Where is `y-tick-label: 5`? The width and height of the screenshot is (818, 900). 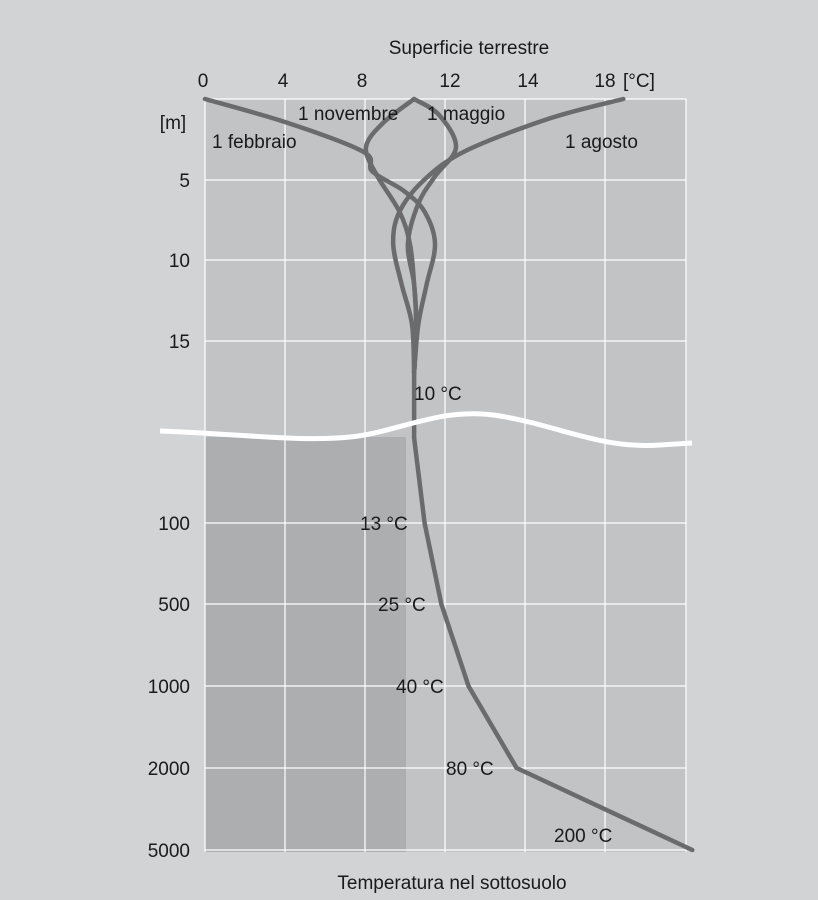 y-tick-label: 5 is located at coordinates (184, 181).